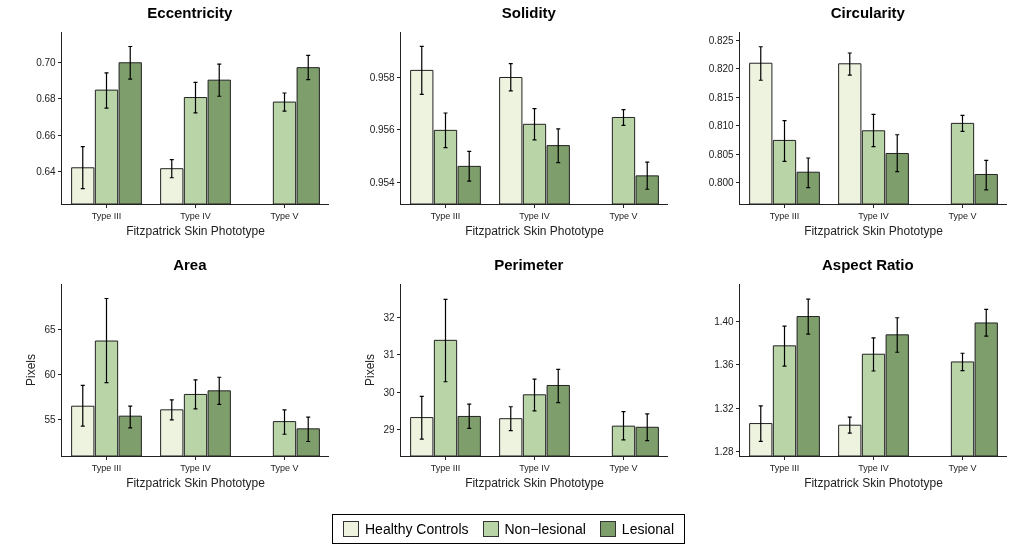 Image resolution: width=1017 pixels, height=559 pixels. I want to click on y-tick-label: 32, so click(389, 318).